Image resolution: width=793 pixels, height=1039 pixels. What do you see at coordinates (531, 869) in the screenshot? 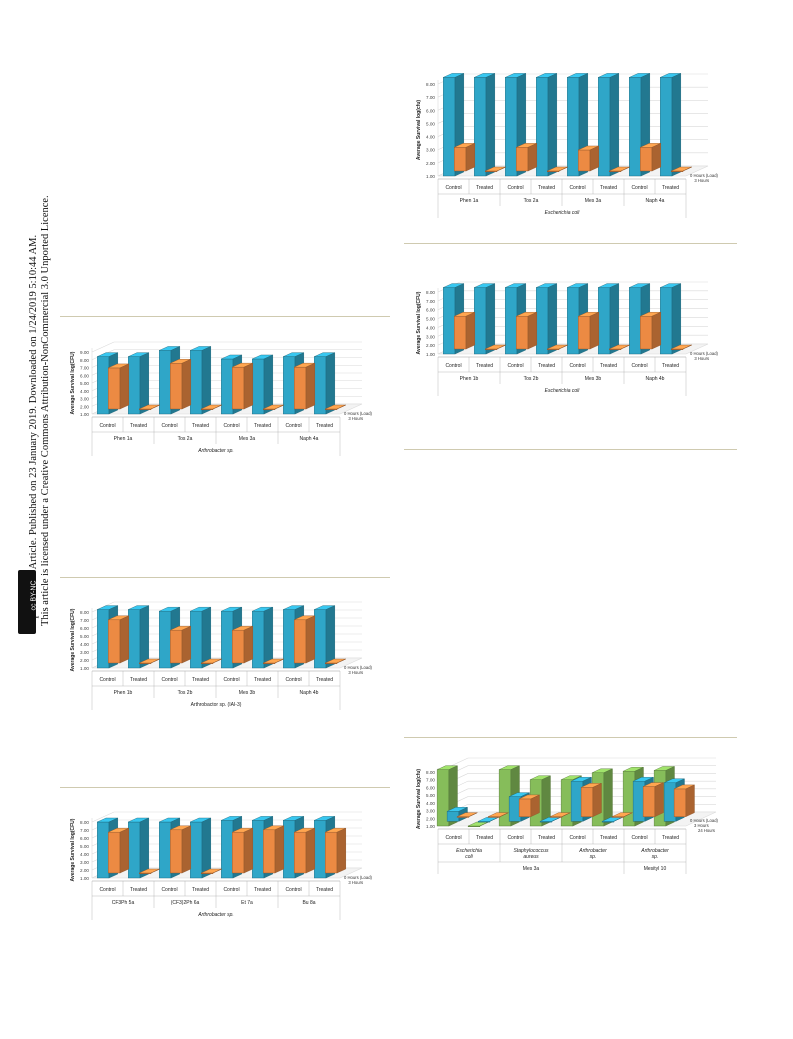
I see `supergroup-label: Mes 3a` at bounding box center [531, 869].